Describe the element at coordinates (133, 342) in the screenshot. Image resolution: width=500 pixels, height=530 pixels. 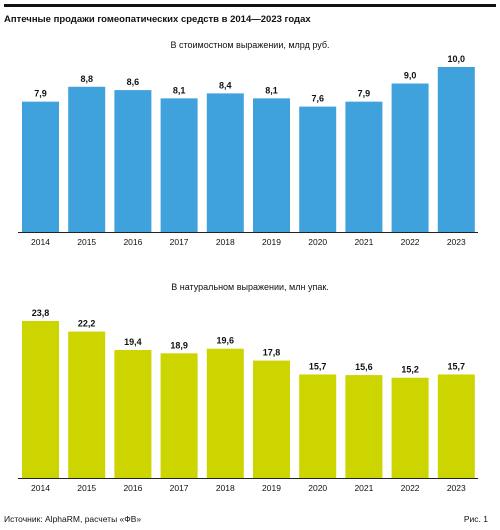
I see `volume-value-label-2016: 19,4` at that location.